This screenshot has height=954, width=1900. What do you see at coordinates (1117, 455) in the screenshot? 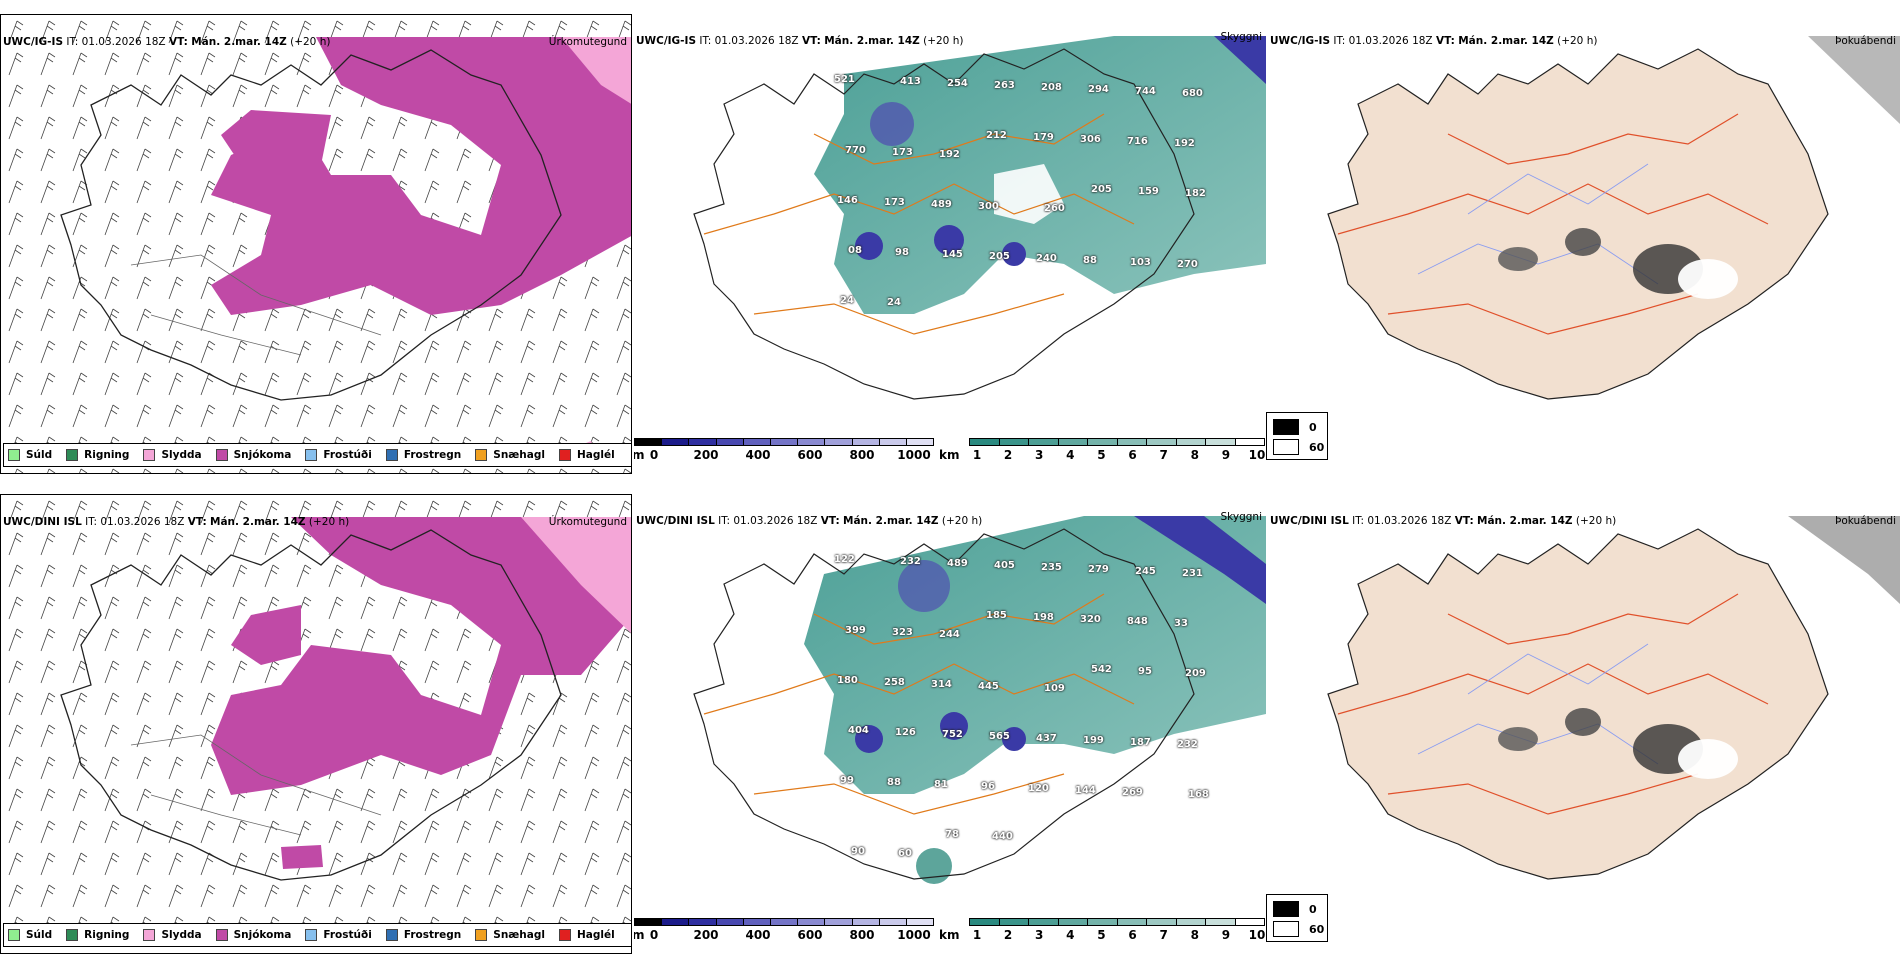
I see `visibility-colorbar-ticks: 1 2 3 4 5 6 7 8 9 10` at bounding box center [1117, 455].